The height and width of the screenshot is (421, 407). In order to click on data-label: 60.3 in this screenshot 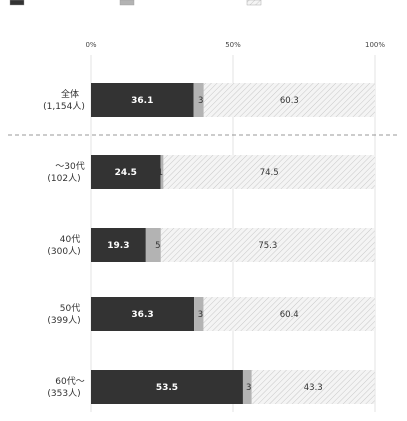, I will do `click(289, 101)`.